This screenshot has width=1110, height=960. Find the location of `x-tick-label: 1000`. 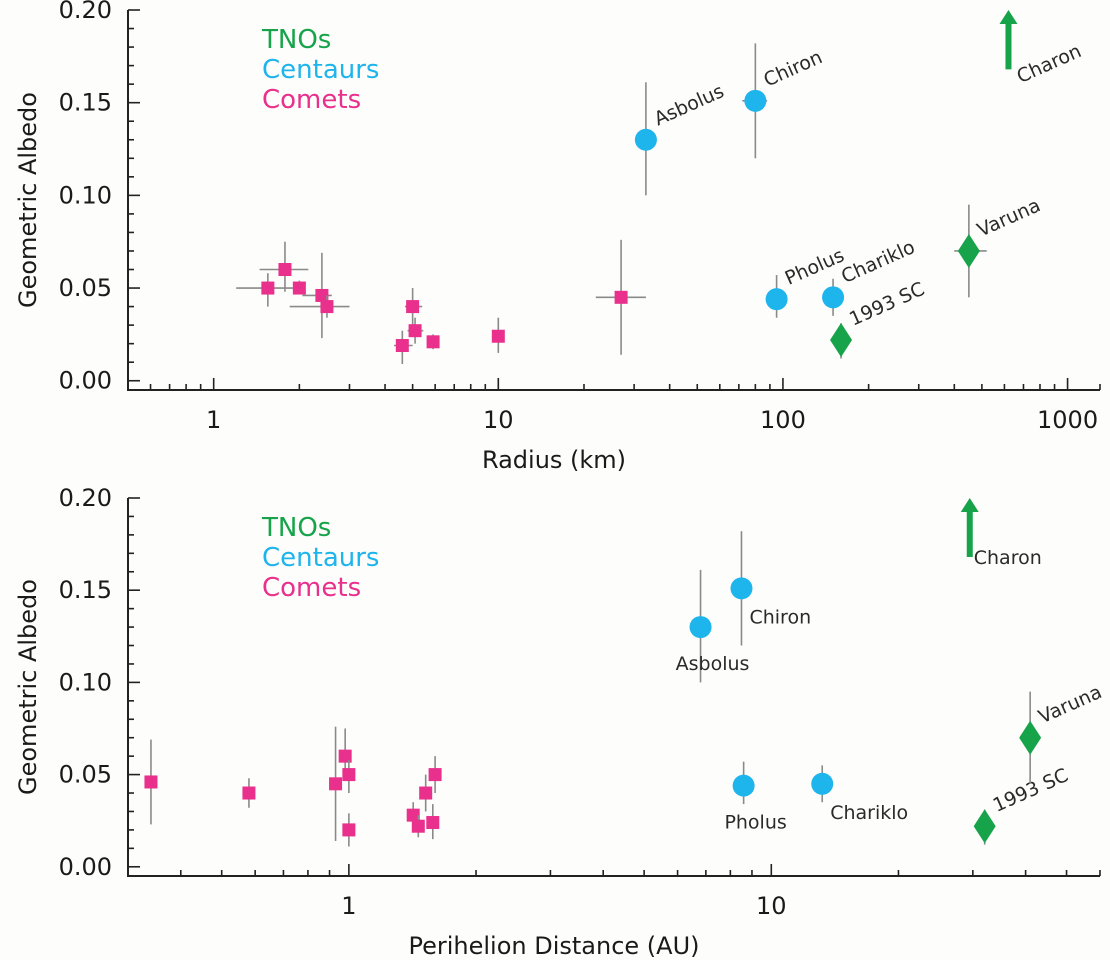

x-tick-label: 1000 is located at coordinates (1067, 420).